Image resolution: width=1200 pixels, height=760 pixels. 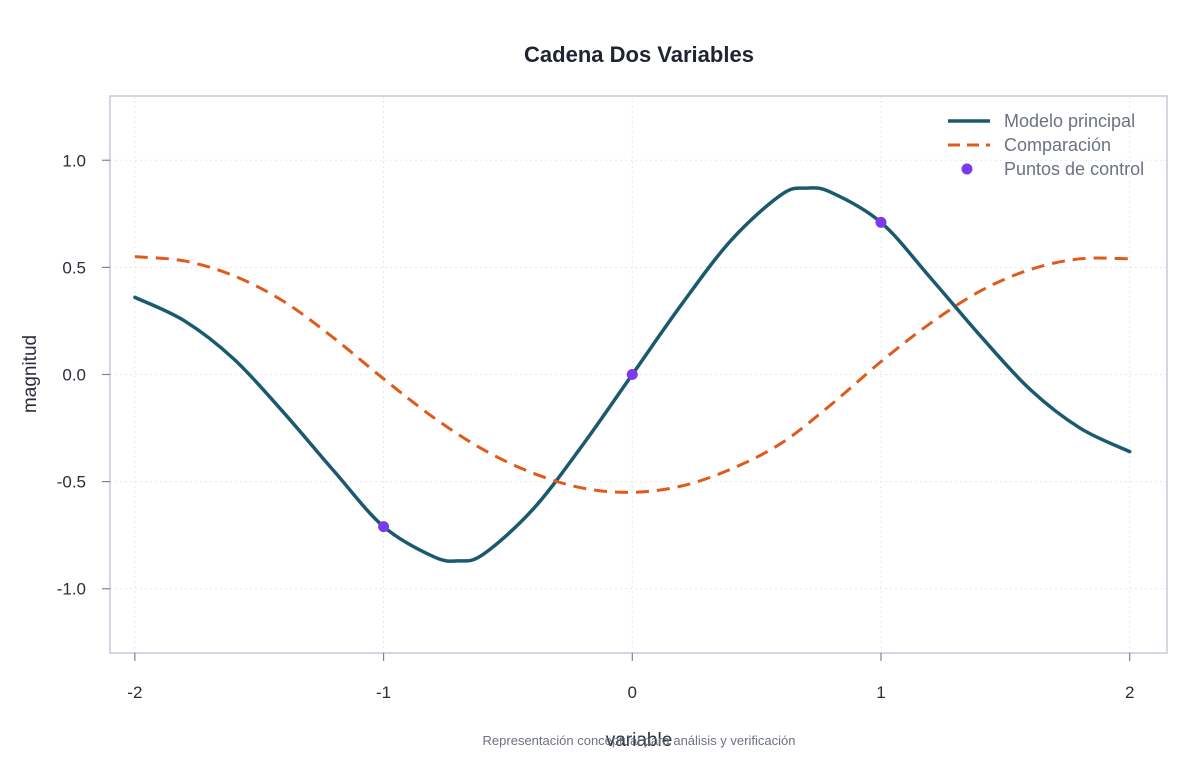 I want to click on y-tick-label: 1.0, so click(x=74, y=160).